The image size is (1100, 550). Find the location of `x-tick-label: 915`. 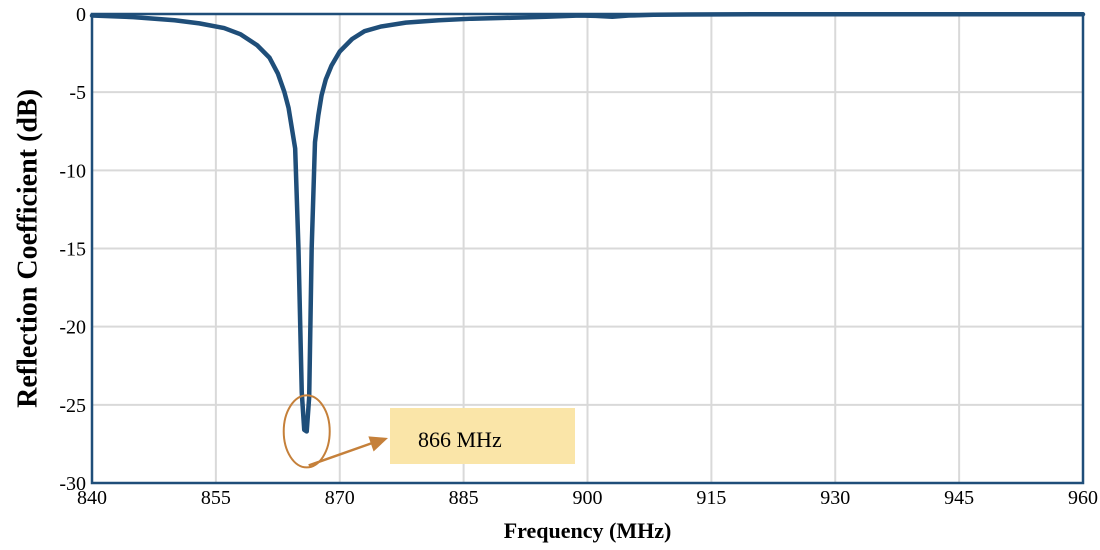

x-tick-label: 915 is located at coordinates (711, 498).